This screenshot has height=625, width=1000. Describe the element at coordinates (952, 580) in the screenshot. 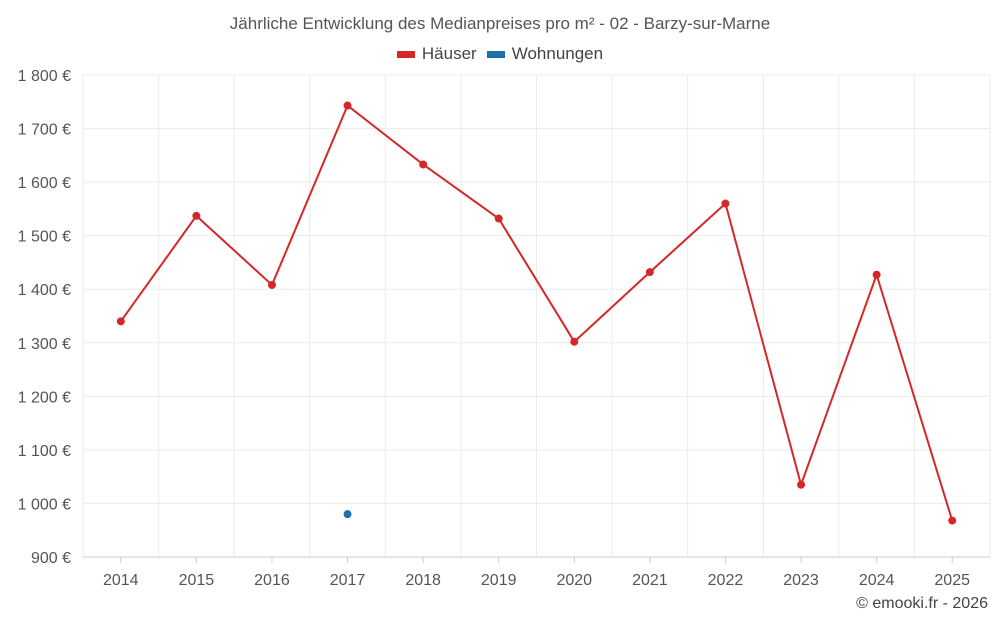

I see `x-tick-label: 2025` at that location.